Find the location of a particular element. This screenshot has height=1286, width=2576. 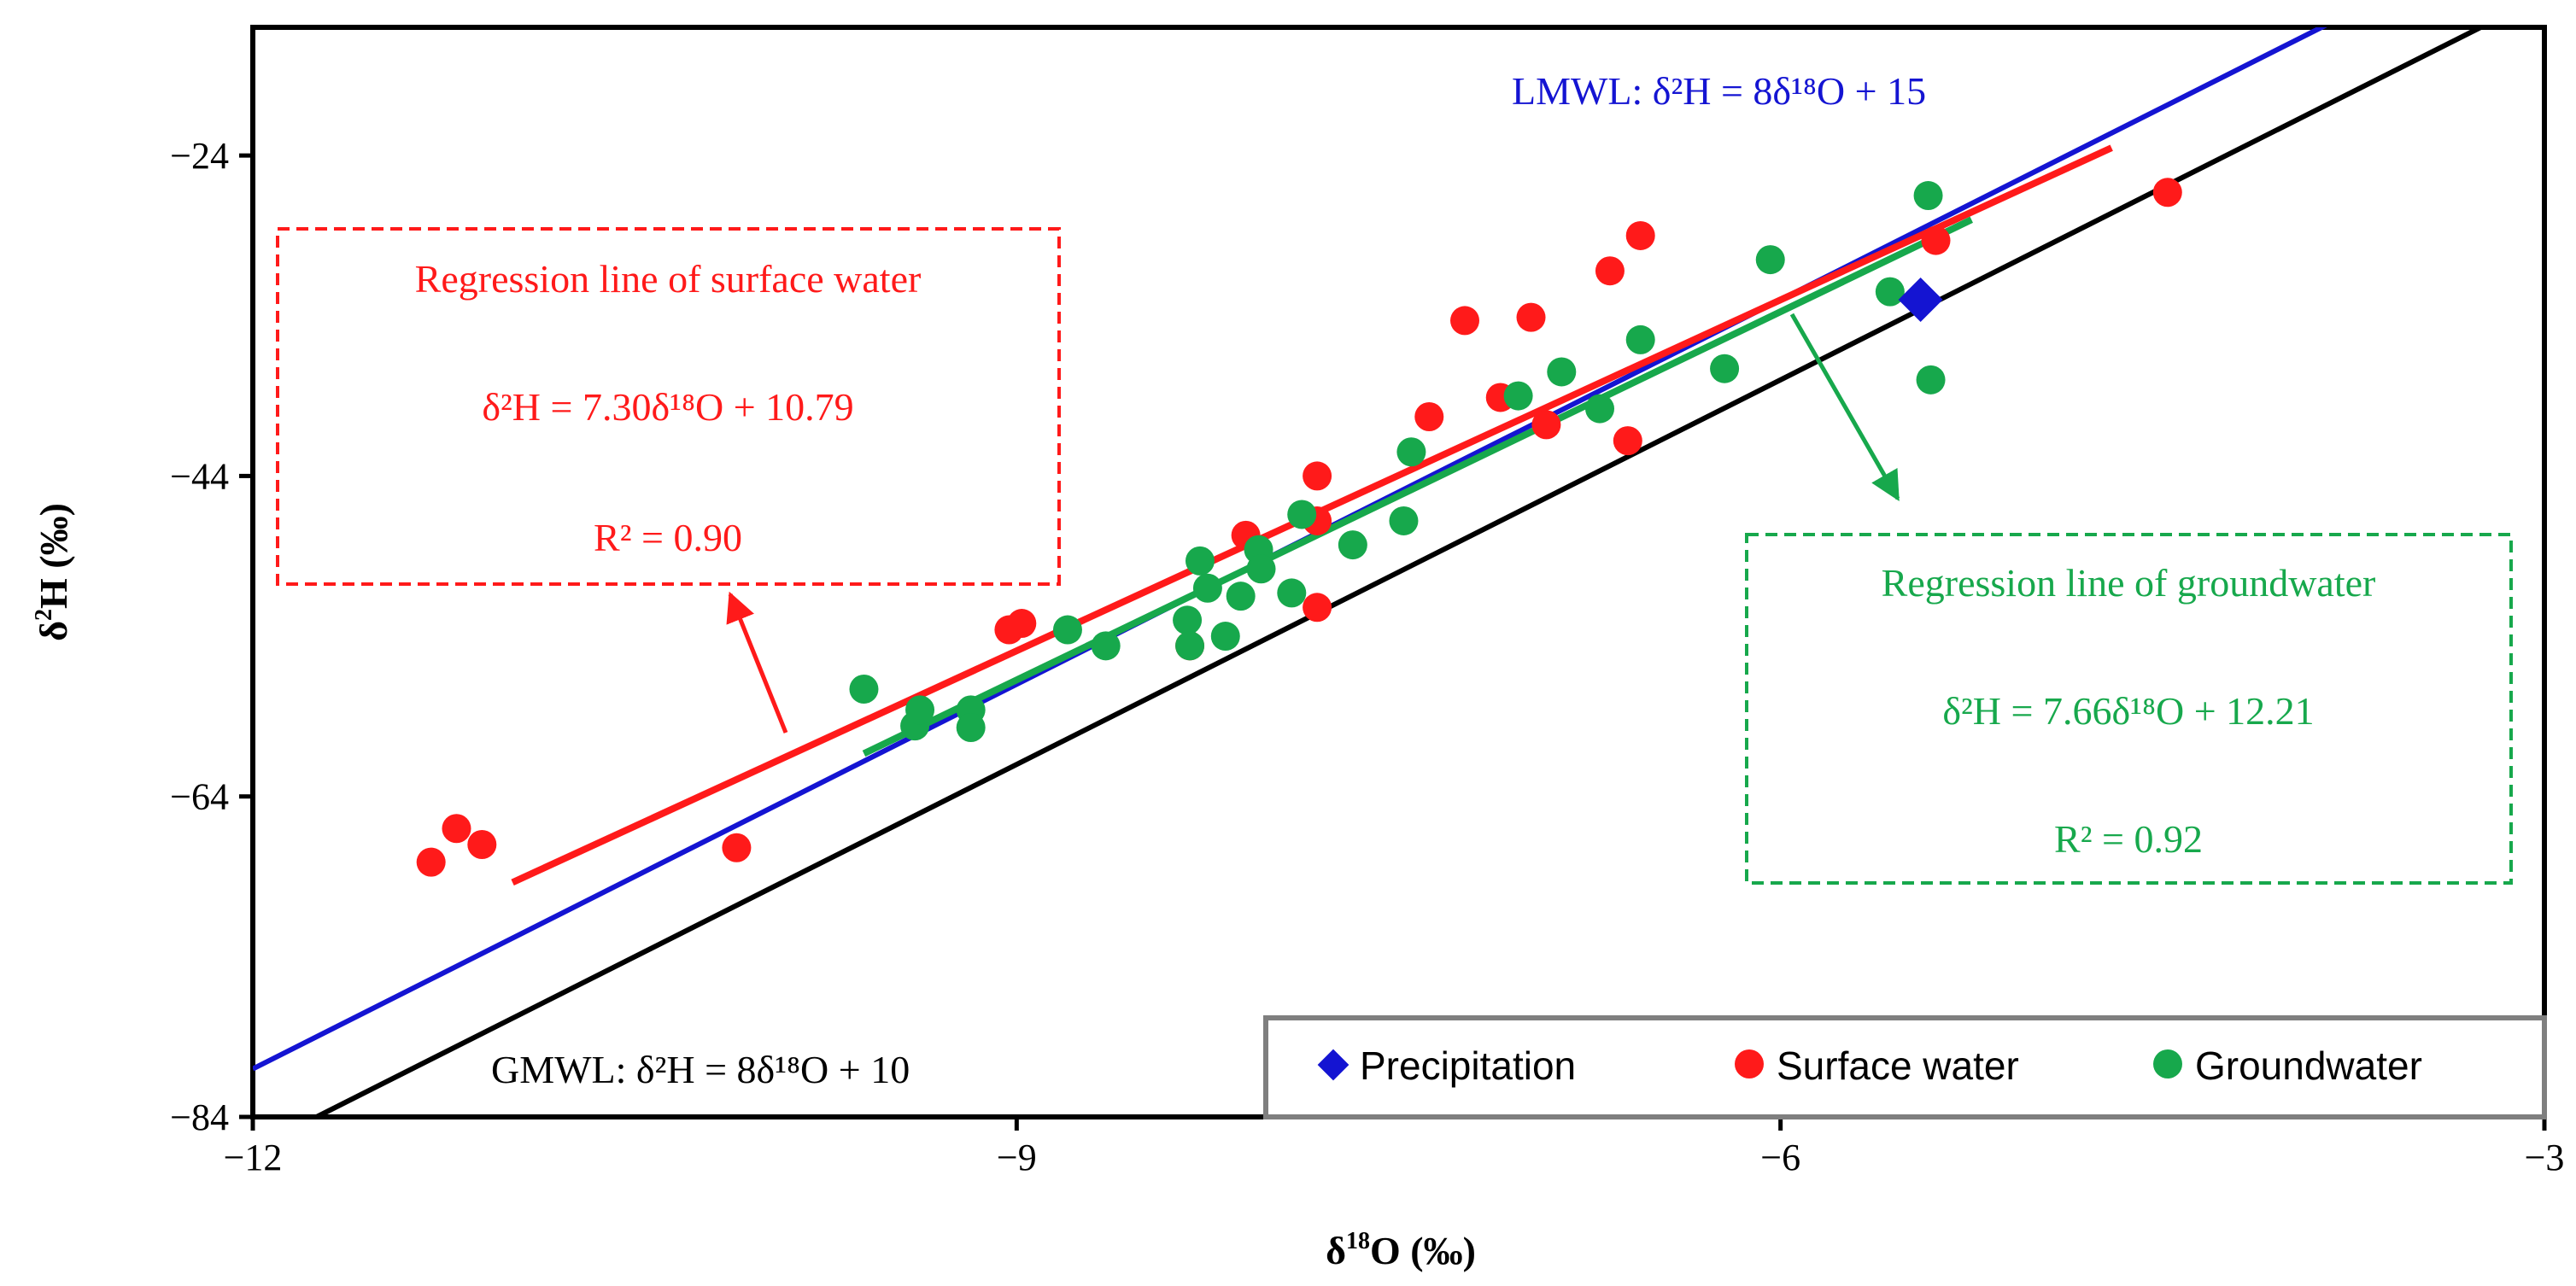

y-axis-title: δ2H (‰) is located at coordinates (53, 572).